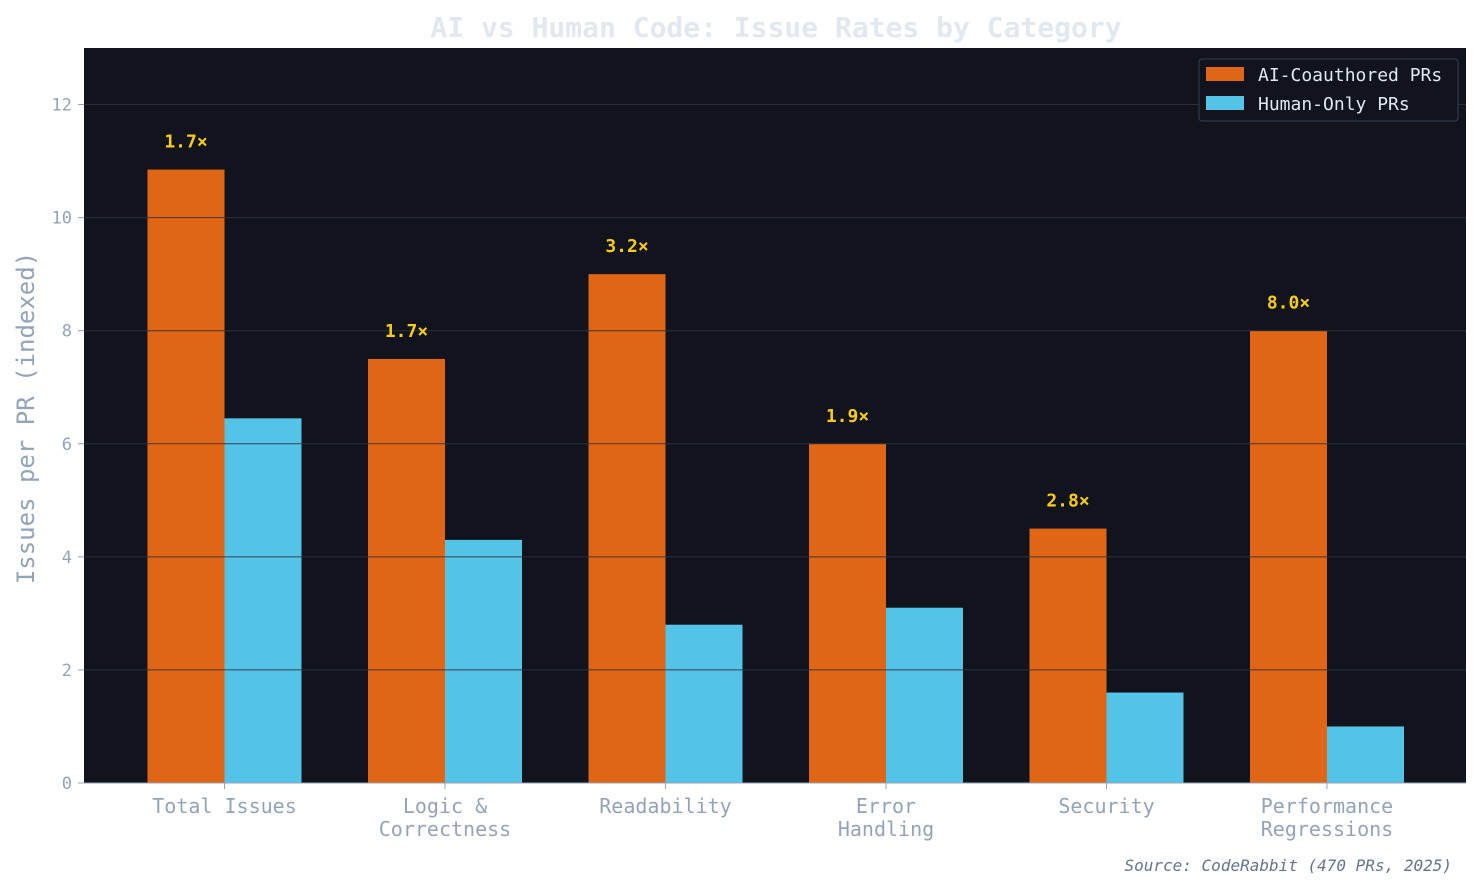 Image resolution: width=1482 pixels, height=890 pixels. Describe the element at coordinates (67, 784) in the screenshot. I see `y-tick-label-0: 0` at that location.